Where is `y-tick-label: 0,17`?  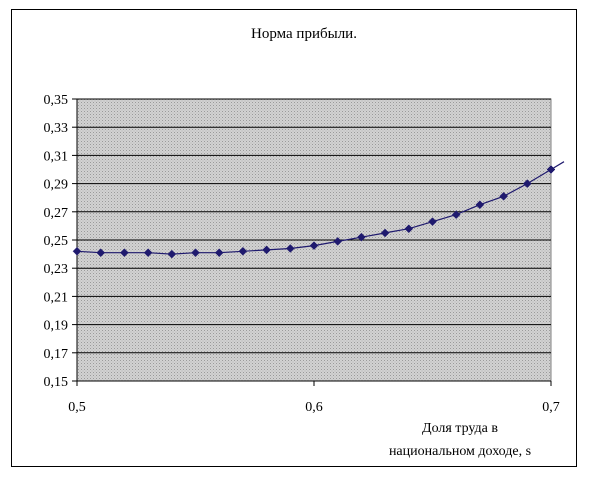 y-tick-label: 0,17 is located at coordinates (56, 354).